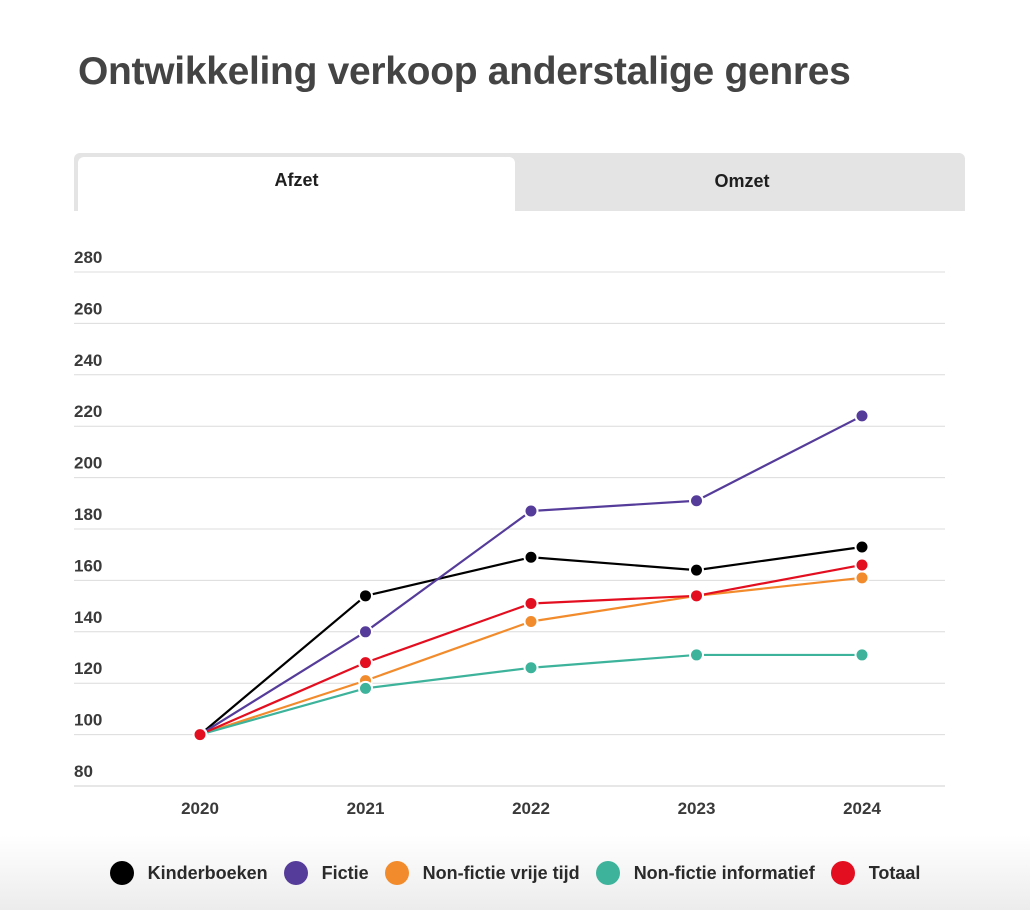  Describe the element at coordinates (296, 184) in the screenshot. I see `tab-afzet: Afzet` at that location.